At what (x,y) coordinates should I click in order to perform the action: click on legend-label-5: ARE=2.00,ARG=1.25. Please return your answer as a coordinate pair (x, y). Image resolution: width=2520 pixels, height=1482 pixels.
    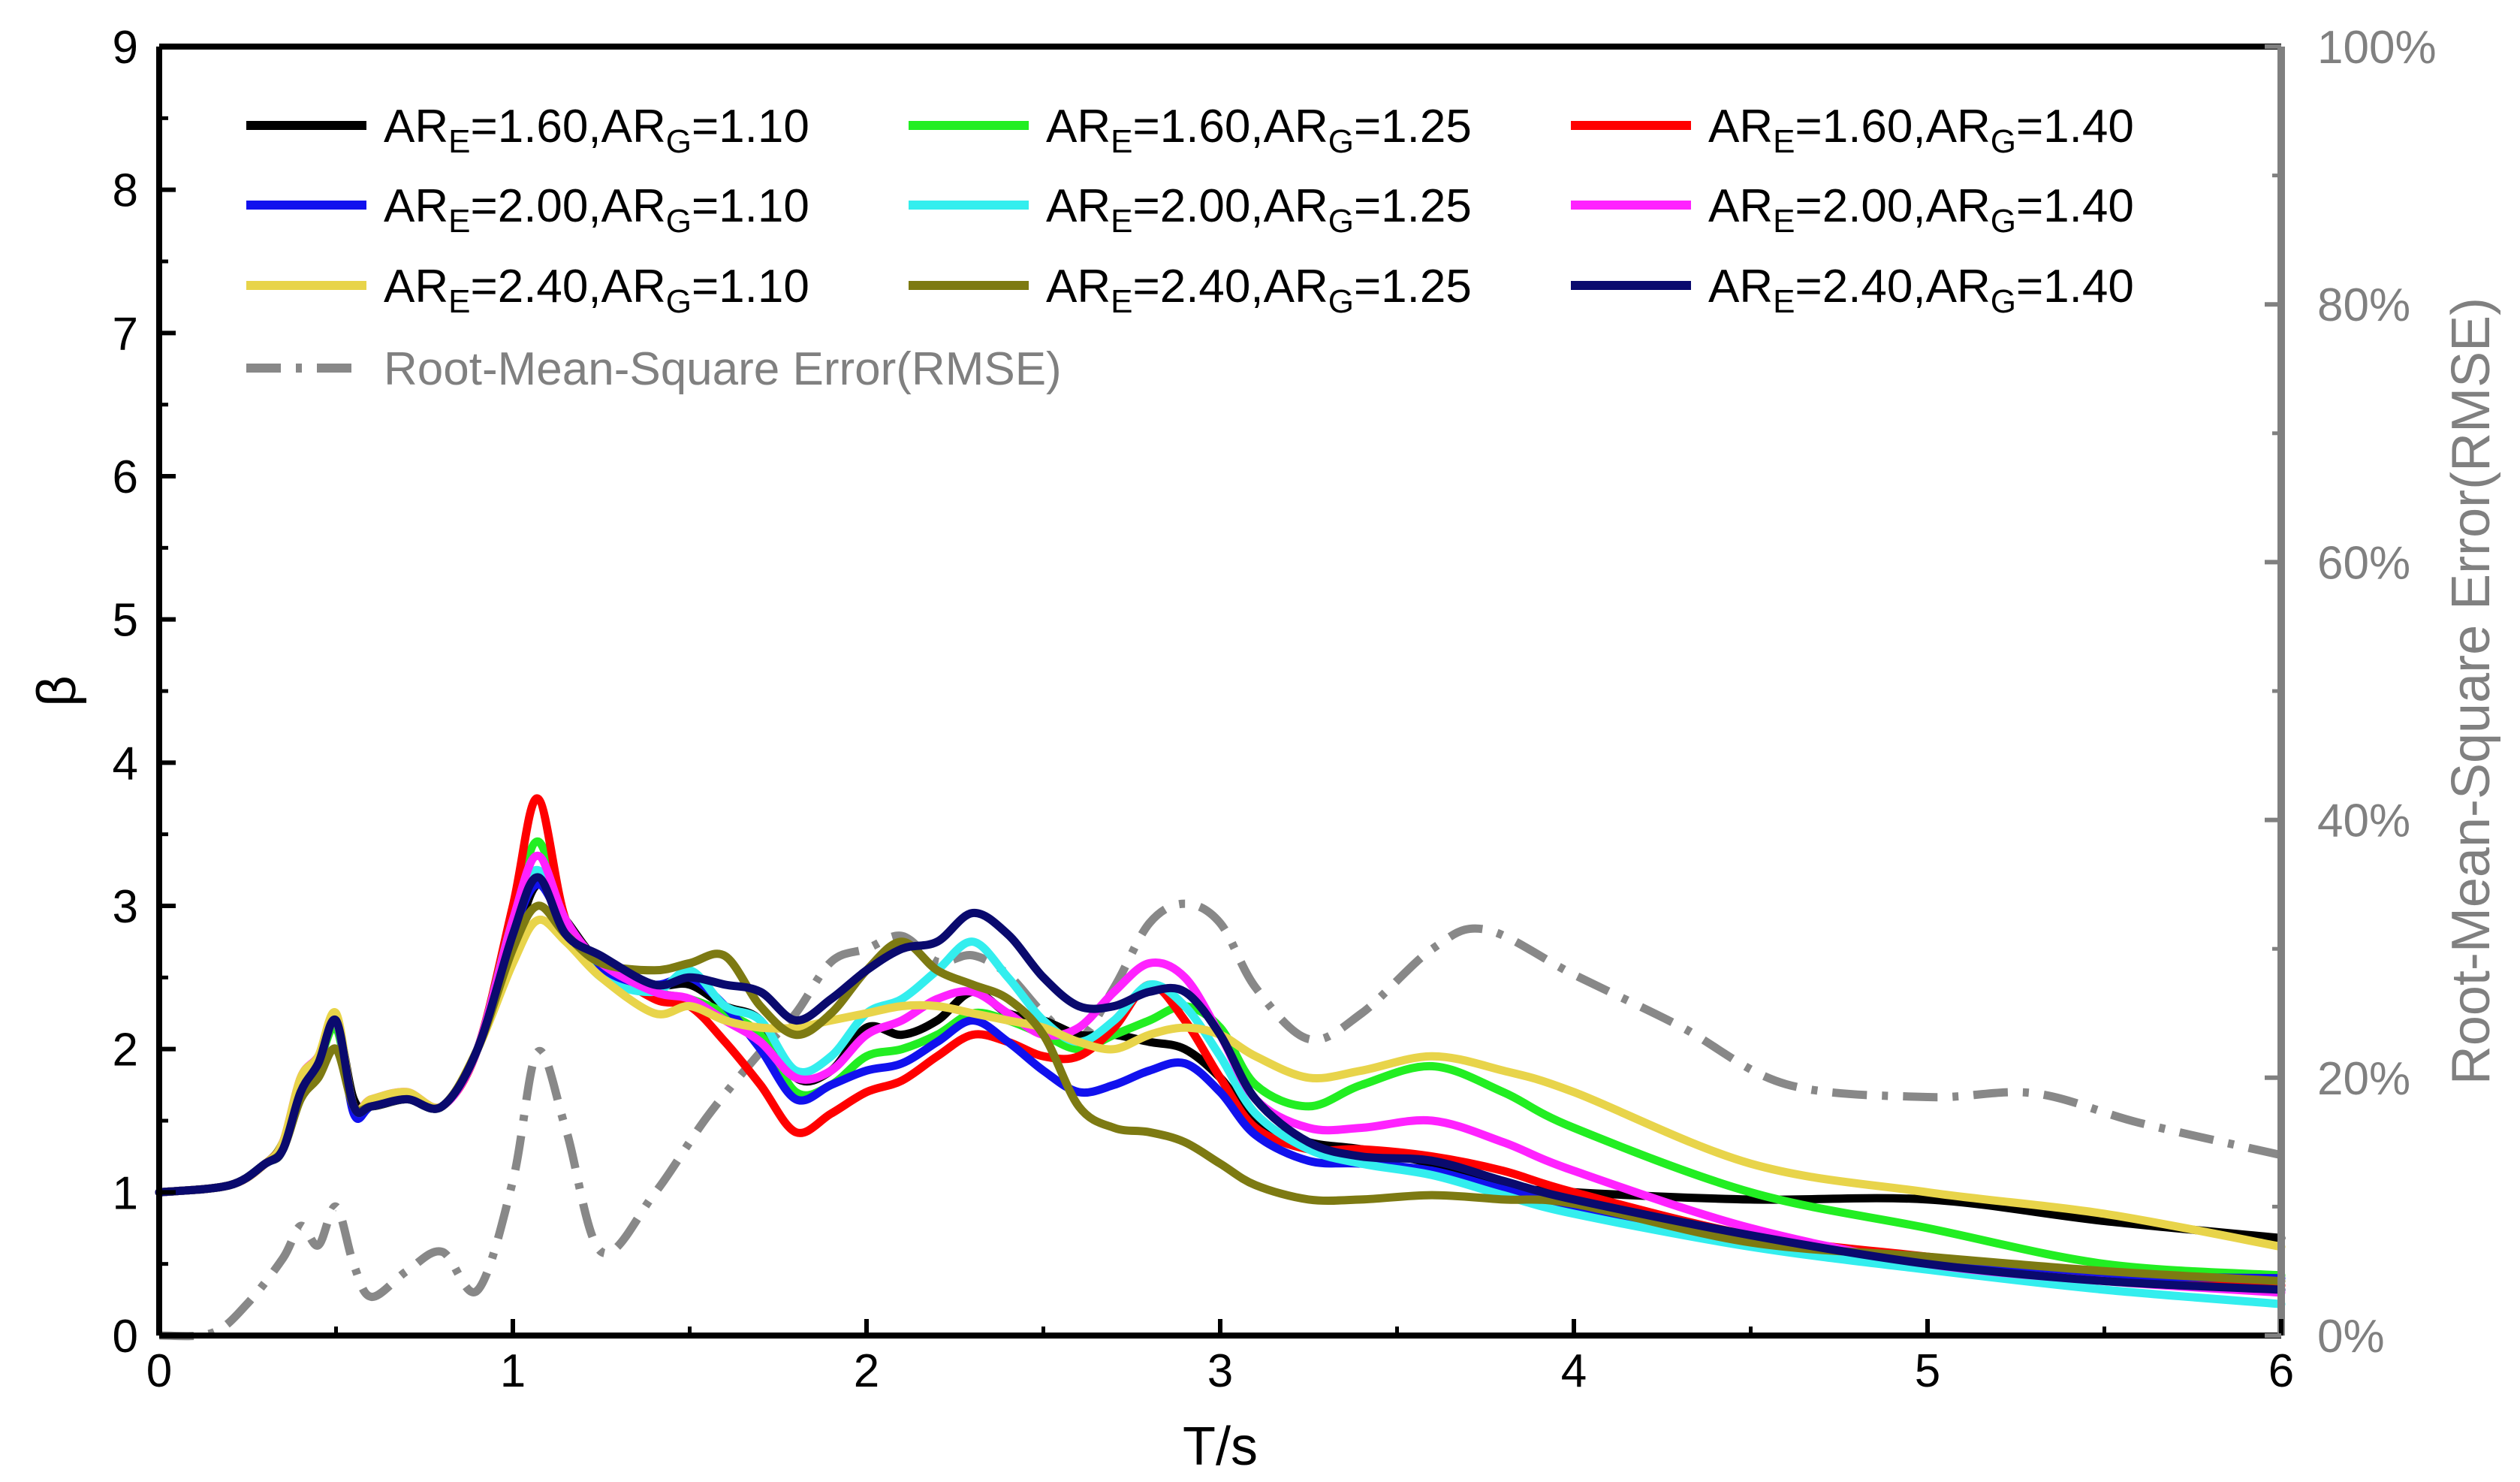
    Looking at the image, I should click on (1259, 210).